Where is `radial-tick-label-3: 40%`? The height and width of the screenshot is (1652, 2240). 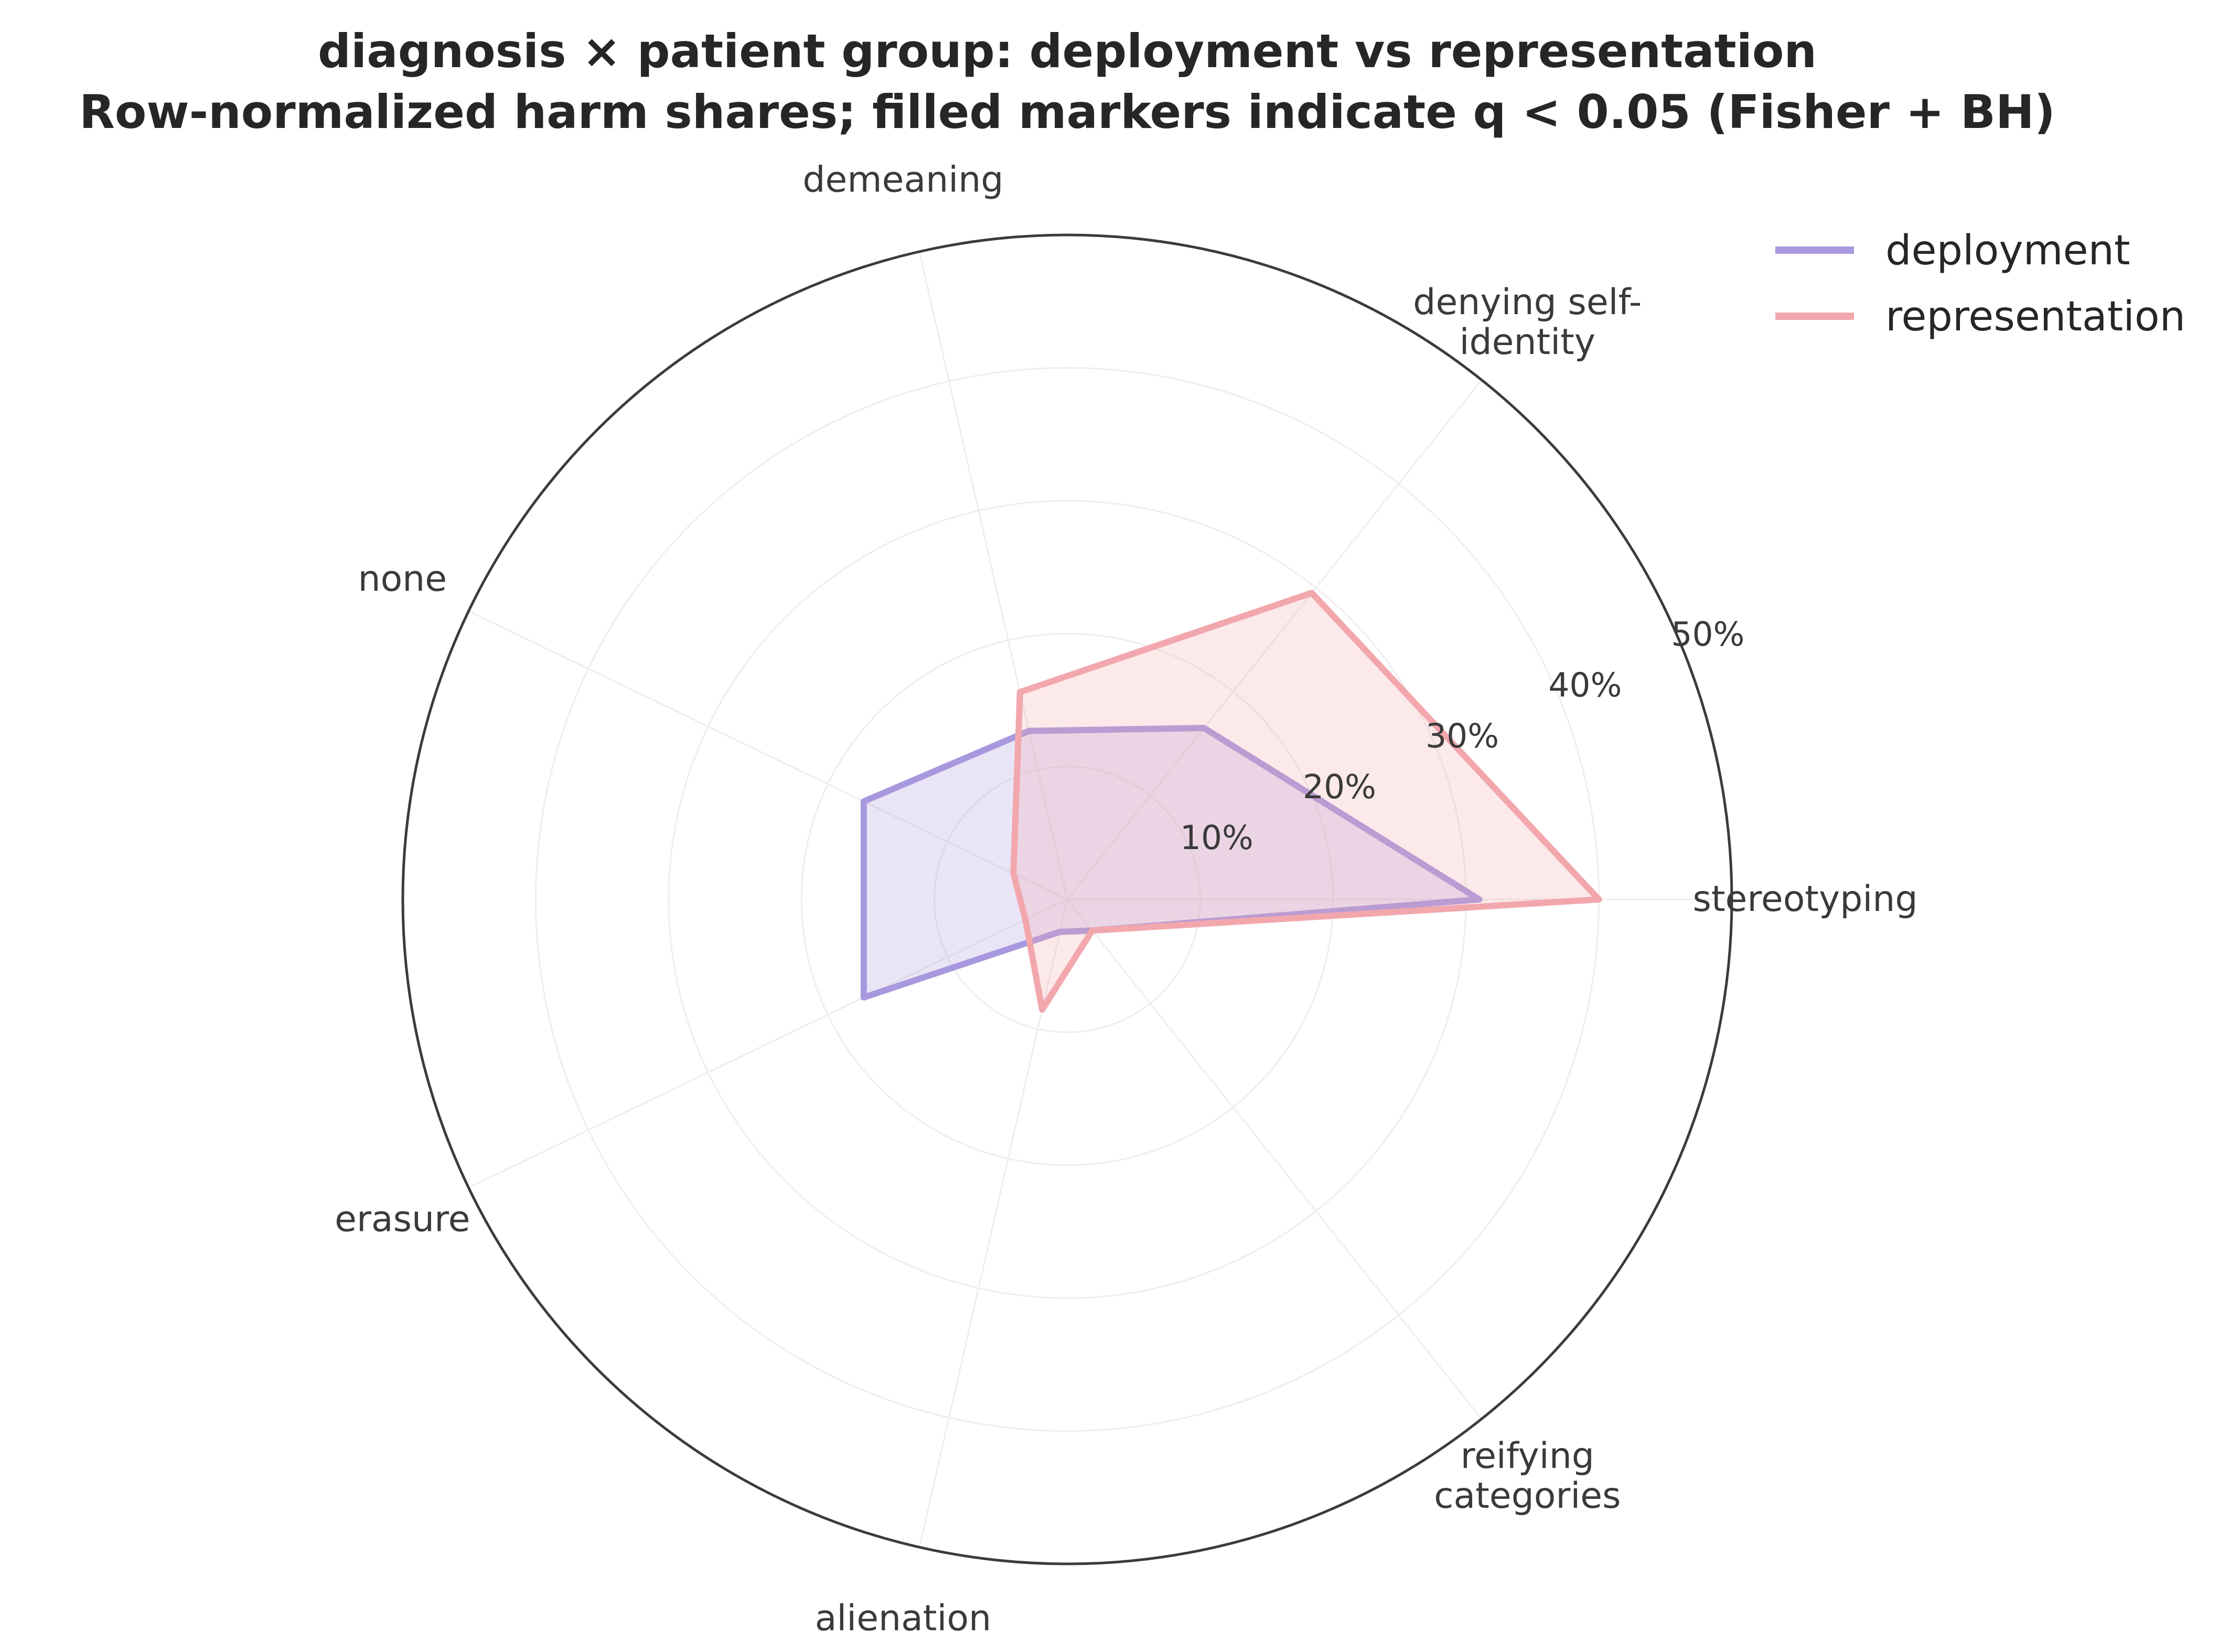 radial-tick-label-3: 40% is located at coordinates (1585, 685).